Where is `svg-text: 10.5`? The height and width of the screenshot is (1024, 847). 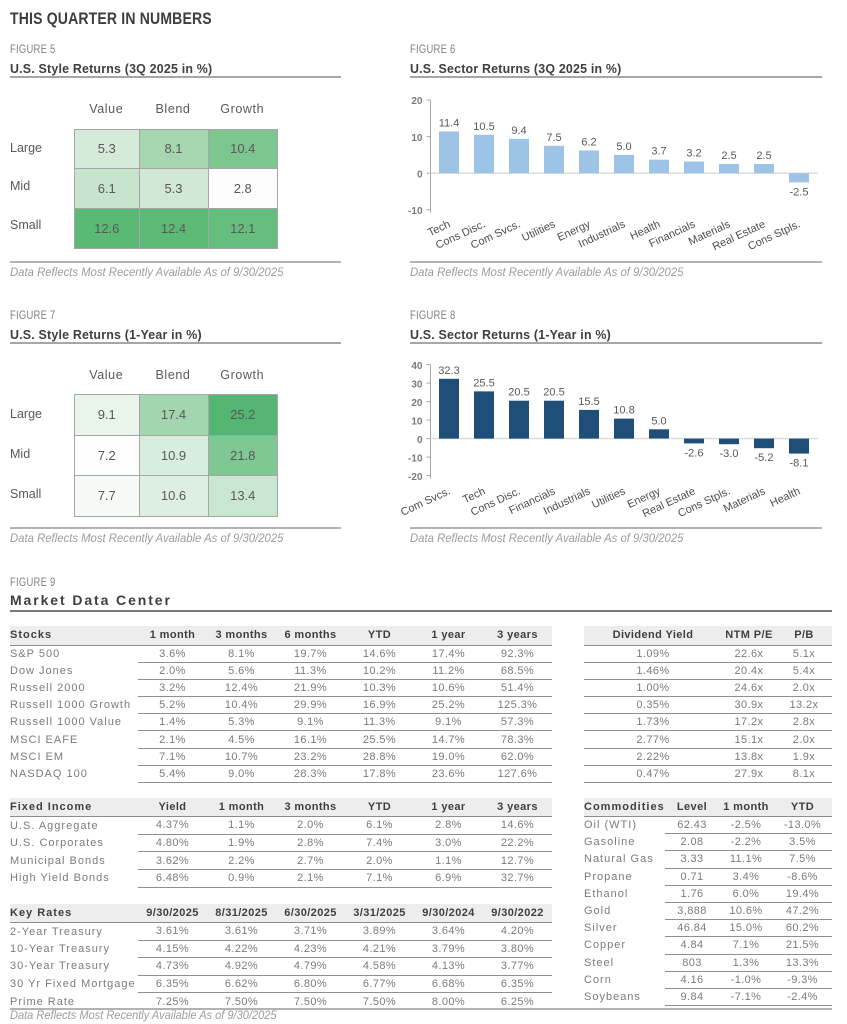
svg-text: 10.5 is located at coordinates (483, 127).